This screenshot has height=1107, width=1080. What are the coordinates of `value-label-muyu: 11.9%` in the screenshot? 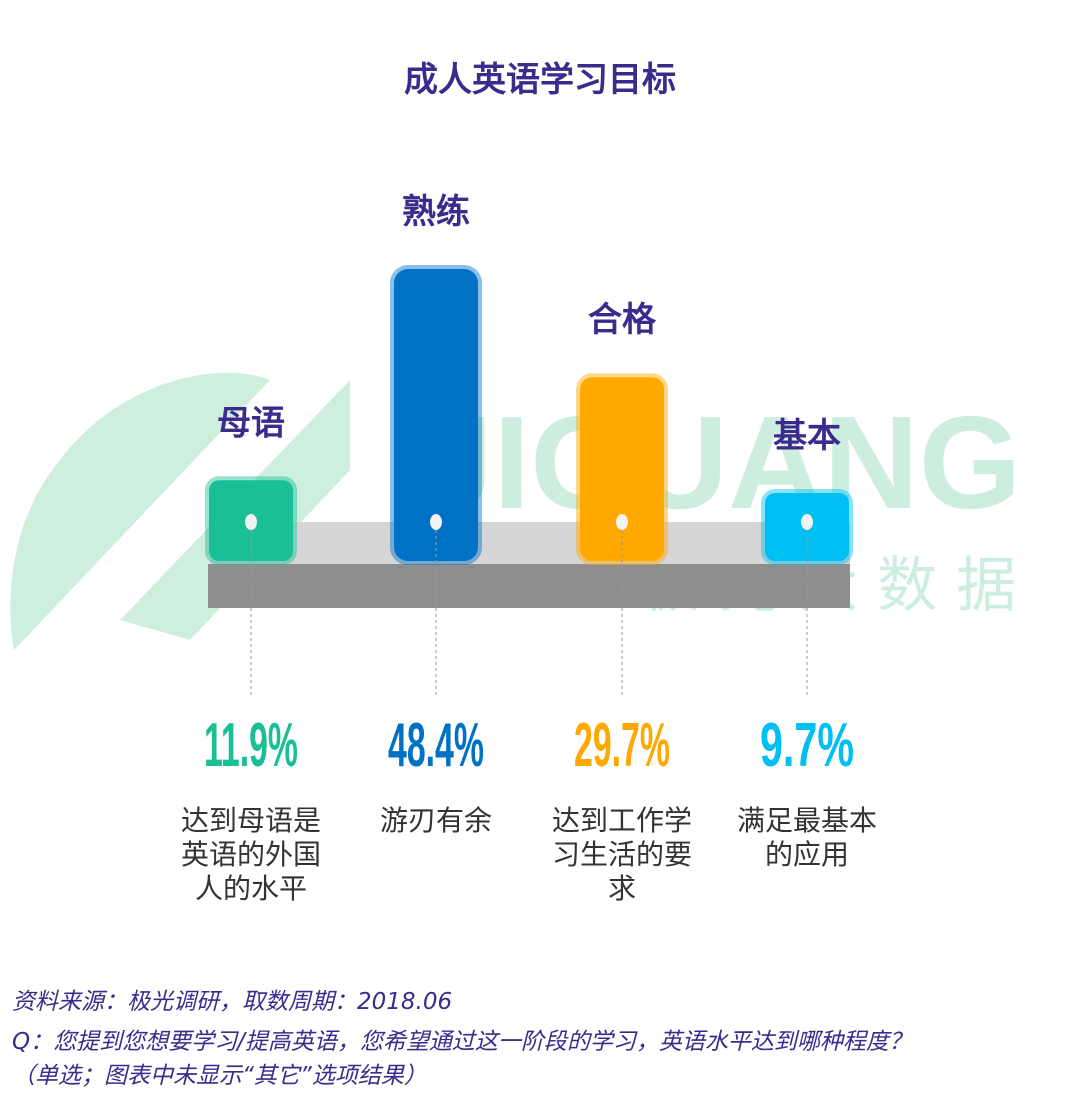 It's located at (251, 745).